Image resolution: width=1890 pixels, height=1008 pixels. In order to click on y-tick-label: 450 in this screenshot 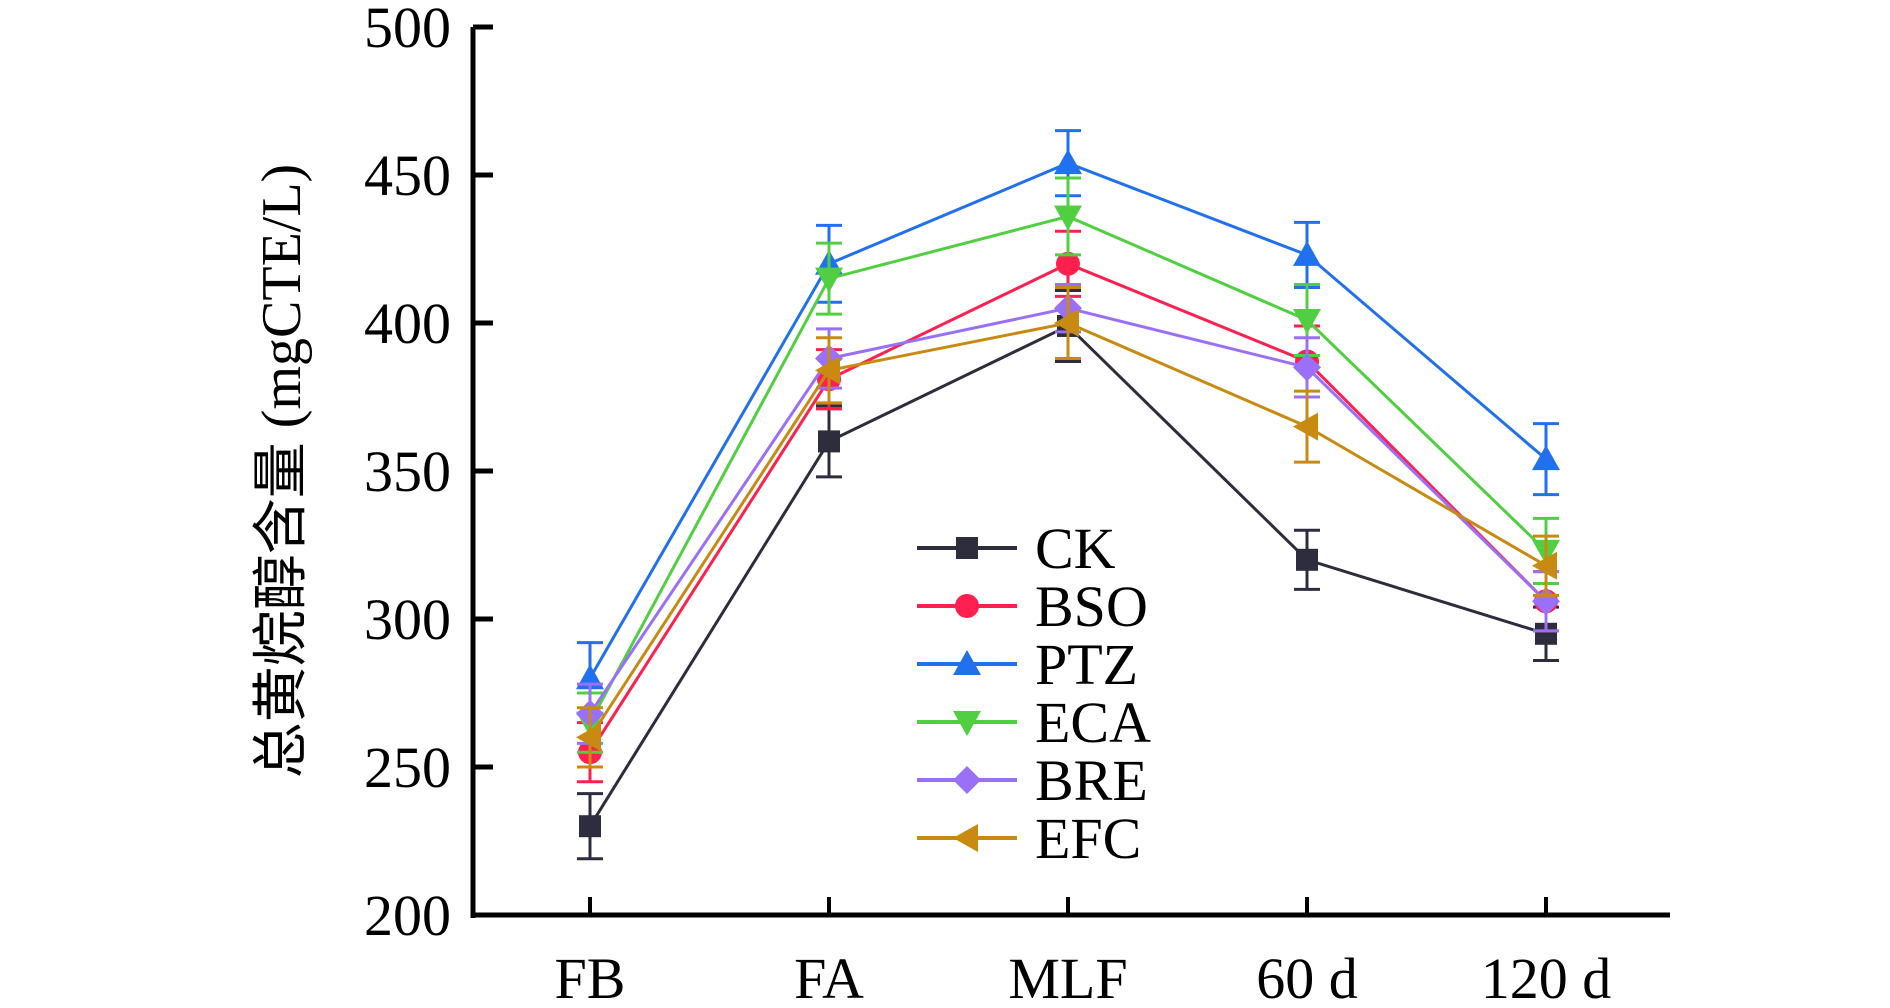, I will do `click(407, 175)`.